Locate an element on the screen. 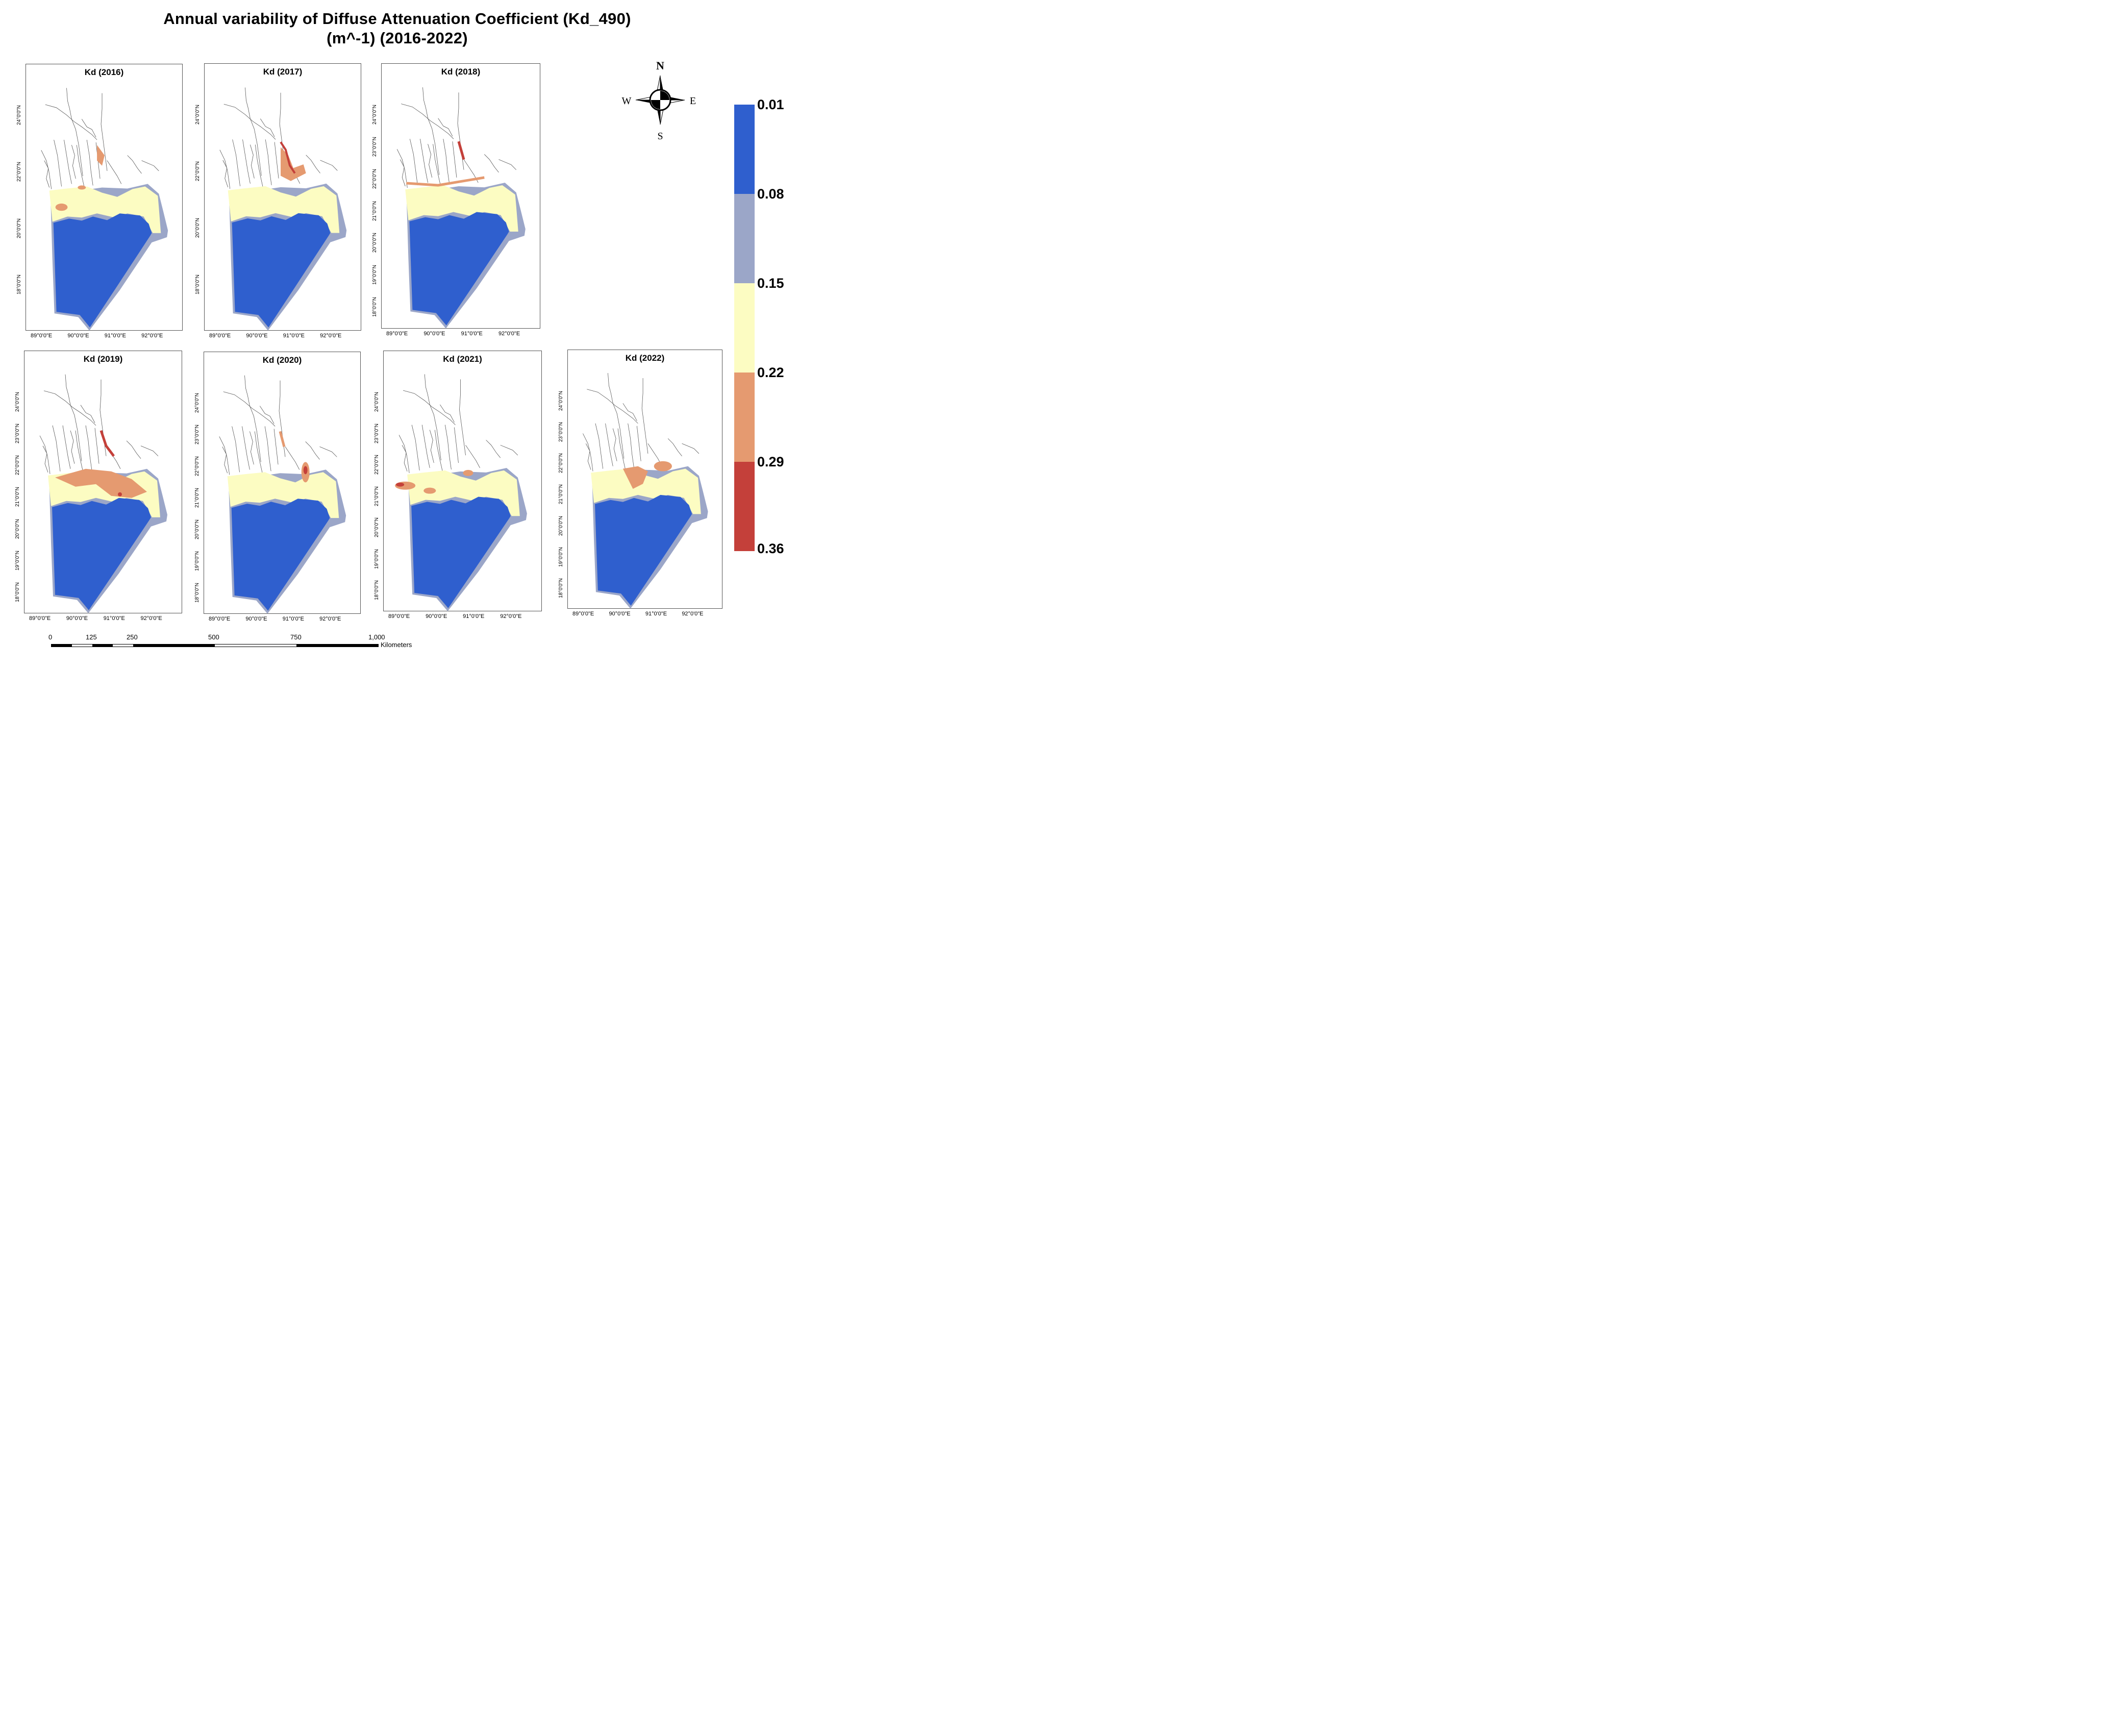  panel-title: Kd (2017) is located at coordinates (283, 72).